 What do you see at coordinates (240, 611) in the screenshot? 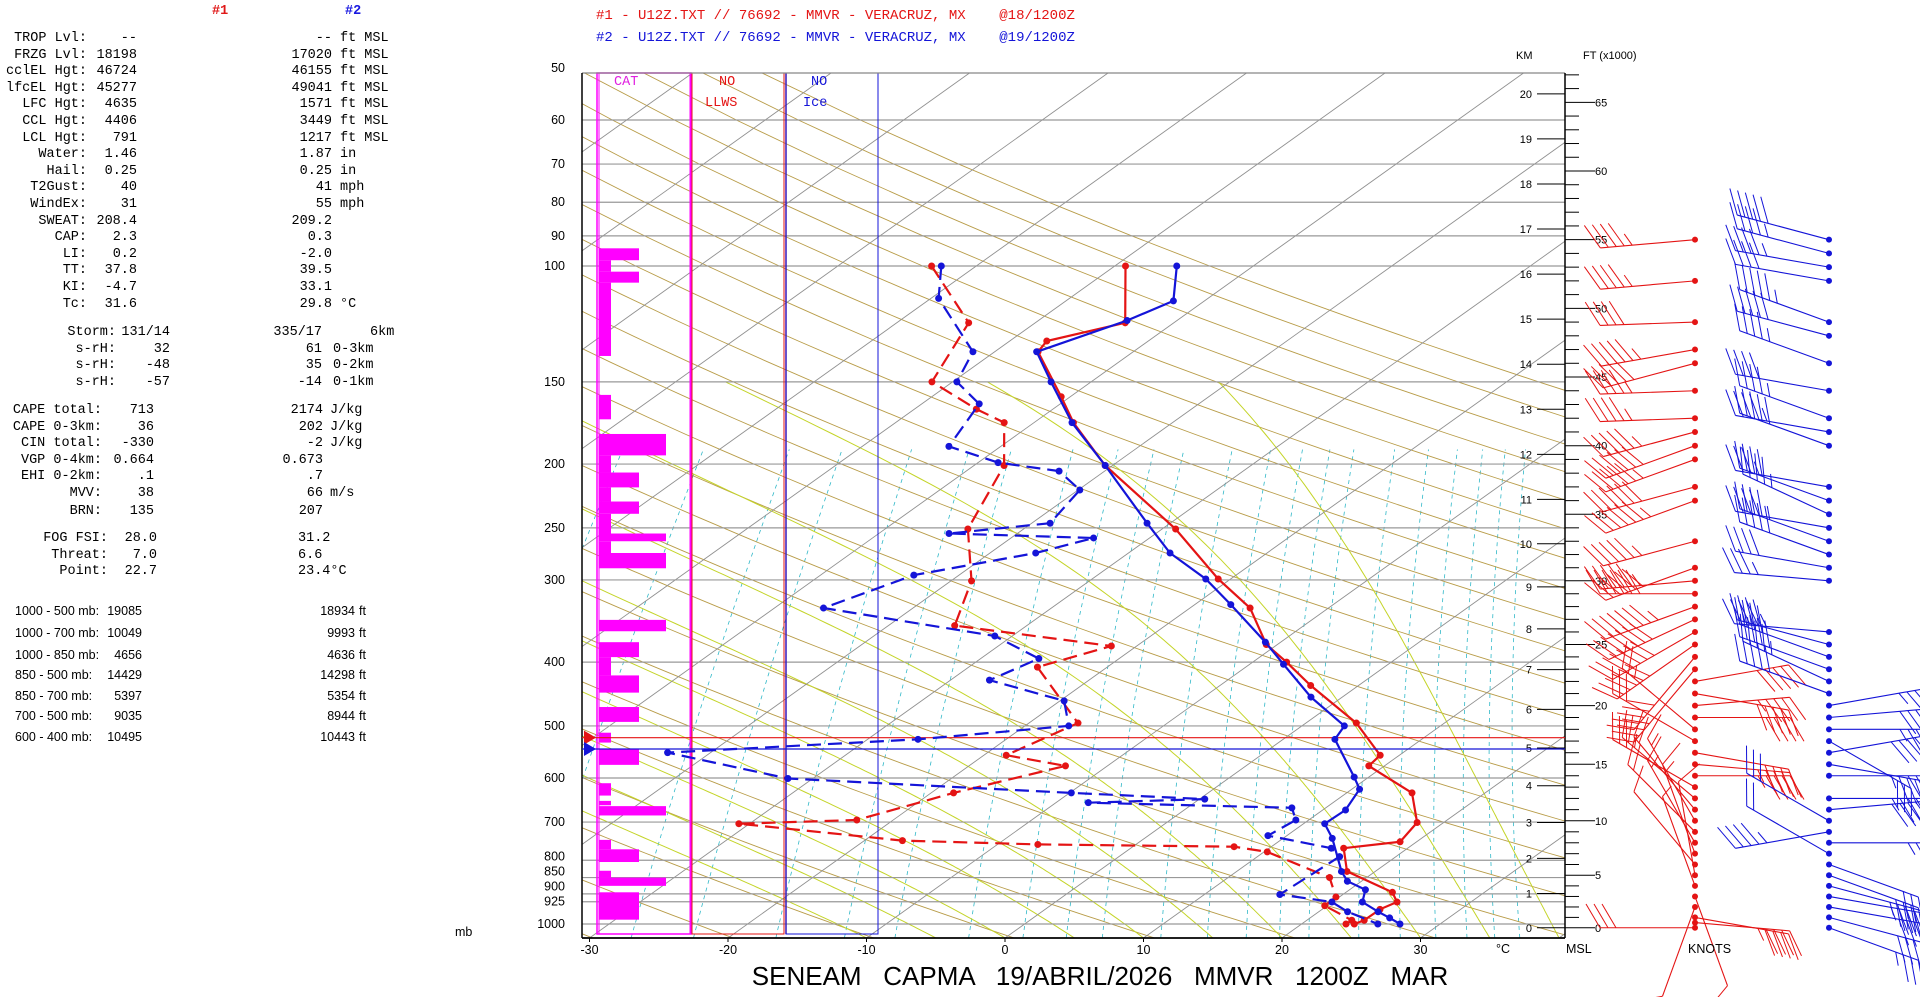
I see `index-row: 1000 - 500 mb: 19085 18934 ft` at bounding box center [240, 611].